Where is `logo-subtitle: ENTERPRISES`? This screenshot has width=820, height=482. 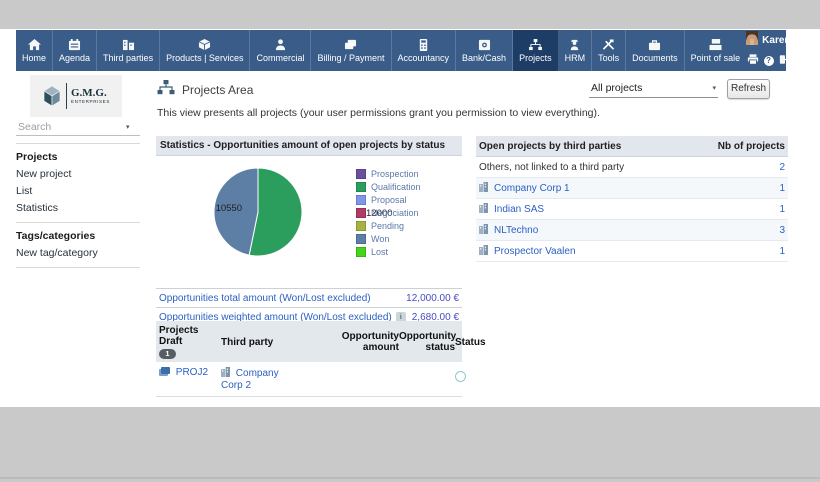 logo-subtitle: ENTERPRISES is located at coordinates (90, 101).